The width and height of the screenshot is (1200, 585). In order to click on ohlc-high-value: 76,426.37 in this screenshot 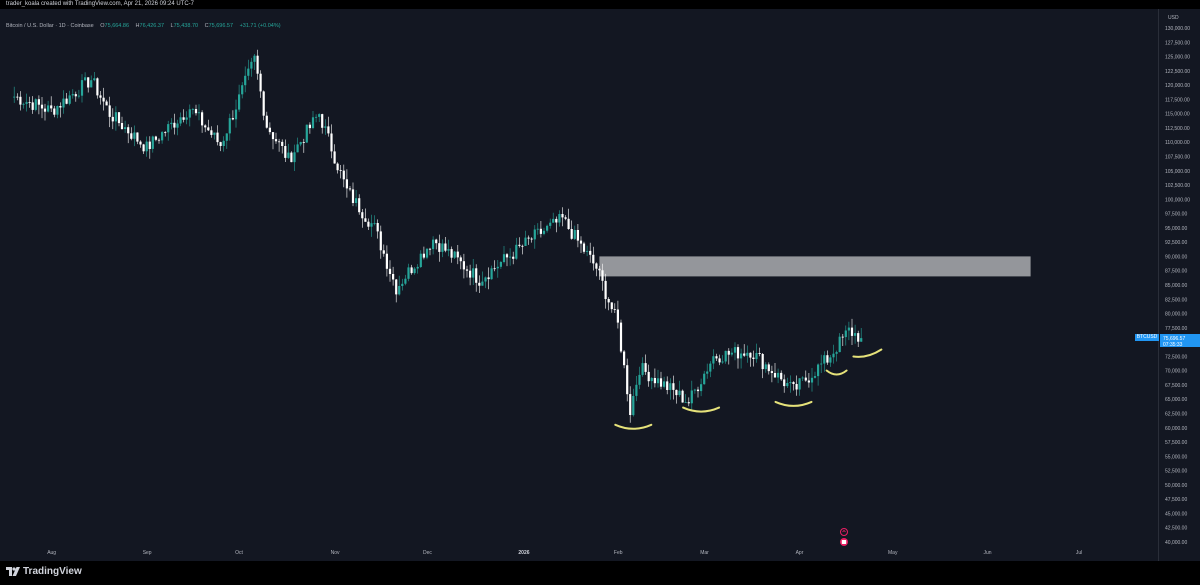, I will do `click(151, 26)`.